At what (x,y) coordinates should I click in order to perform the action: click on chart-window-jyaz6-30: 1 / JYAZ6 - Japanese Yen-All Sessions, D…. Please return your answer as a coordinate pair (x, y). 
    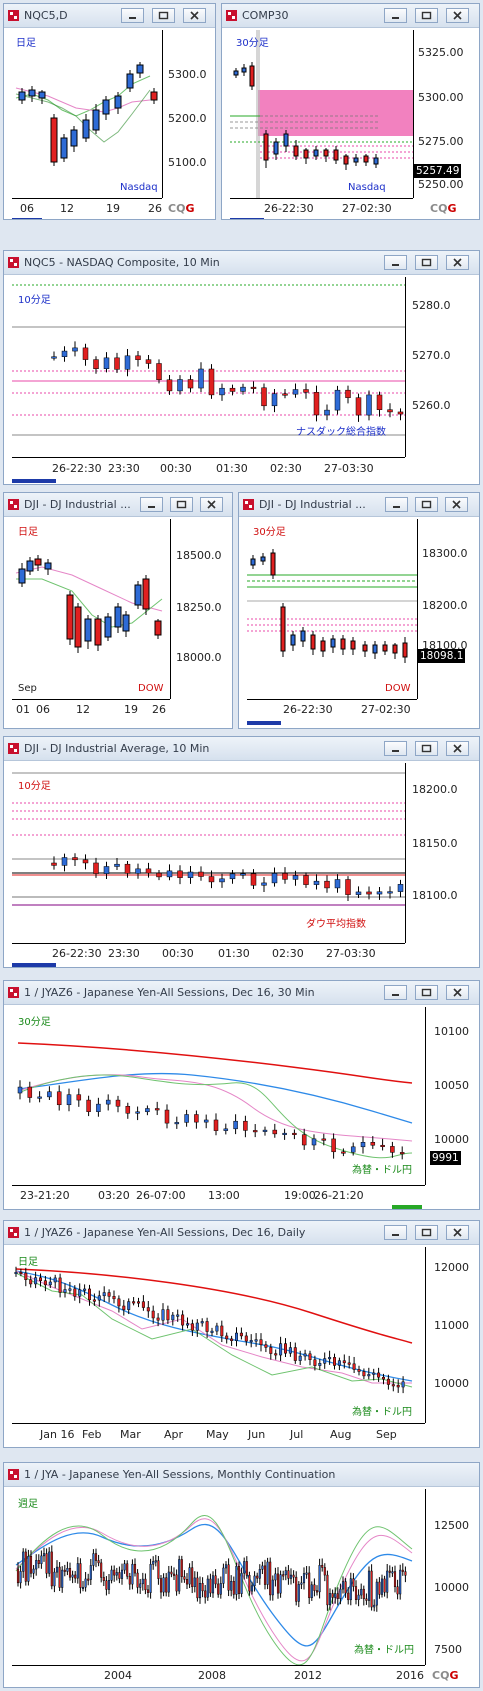
    Looking at the image, I should click on (241, 1095).